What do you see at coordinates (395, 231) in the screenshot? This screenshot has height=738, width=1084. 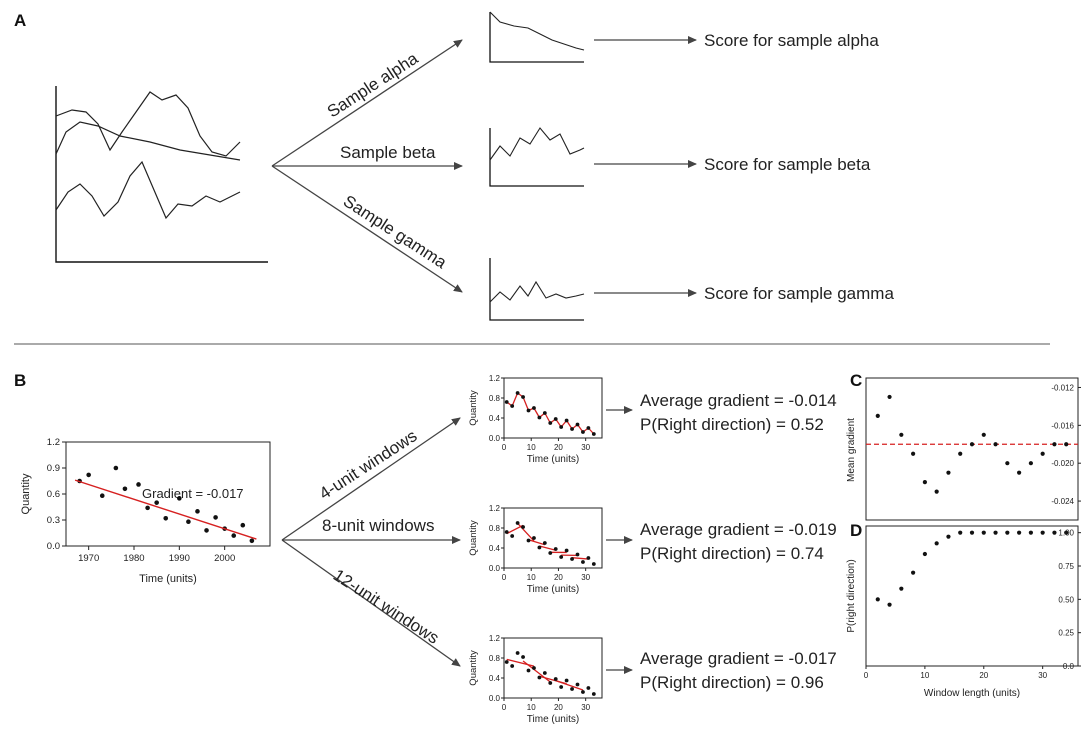 I see `branch-label-a-3: Sample gamma` at bounding box center [395, 231].